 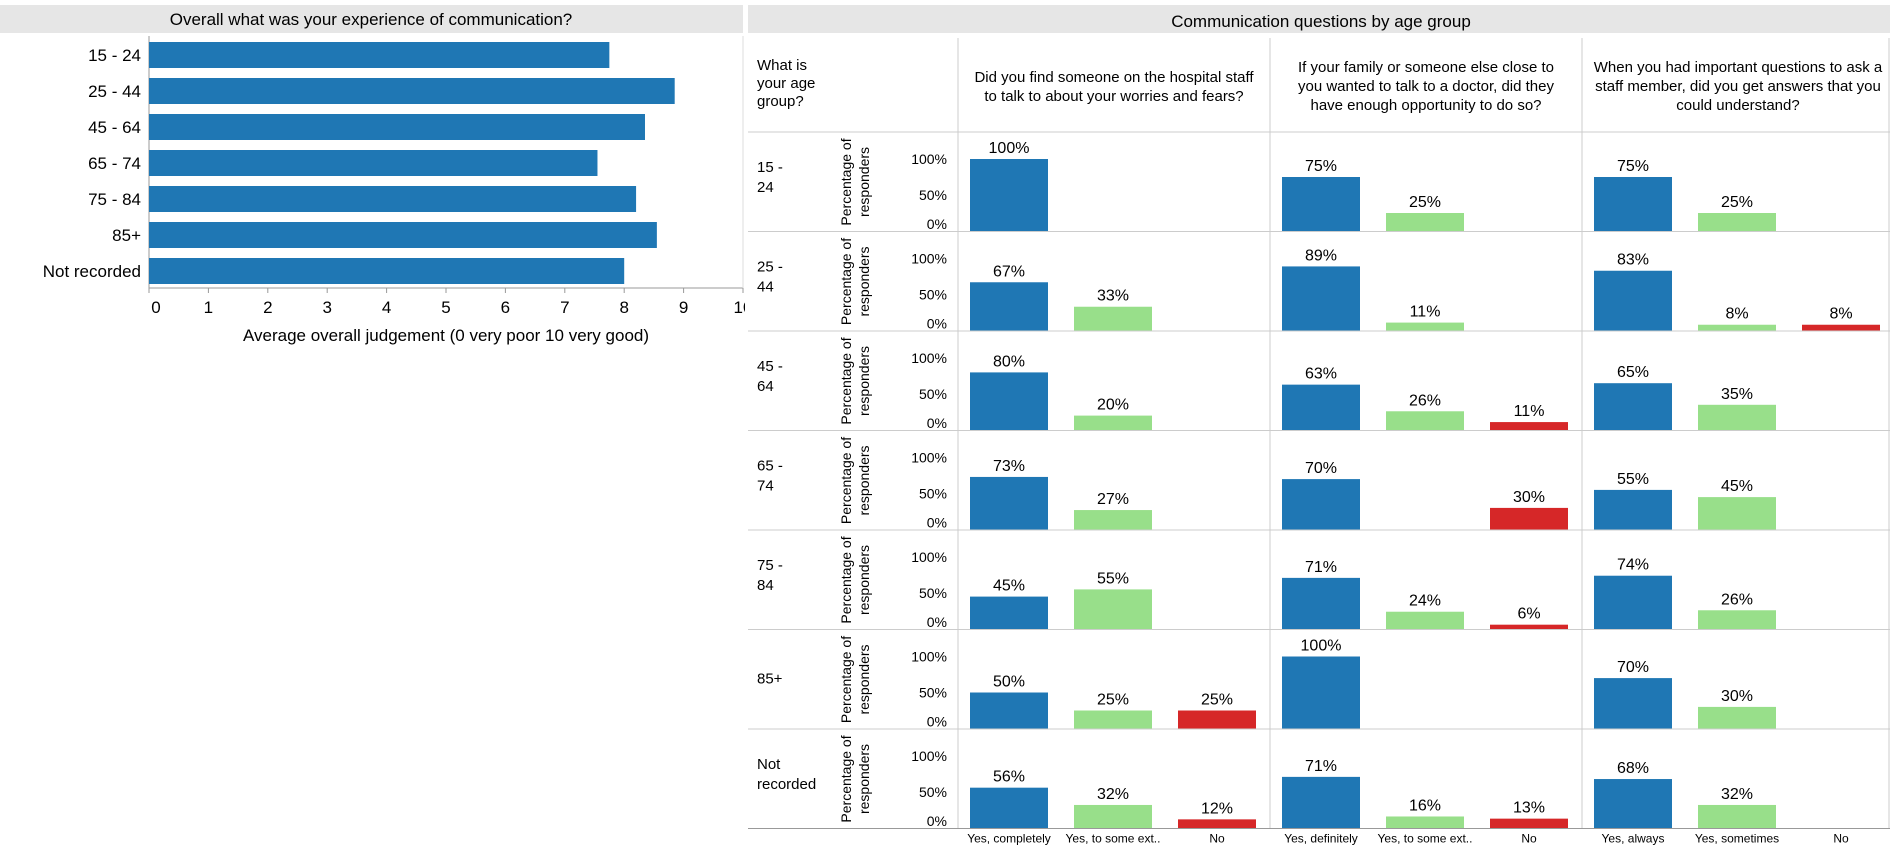 I want to click on x-tick-label: 8, so click(x=623, y=307).